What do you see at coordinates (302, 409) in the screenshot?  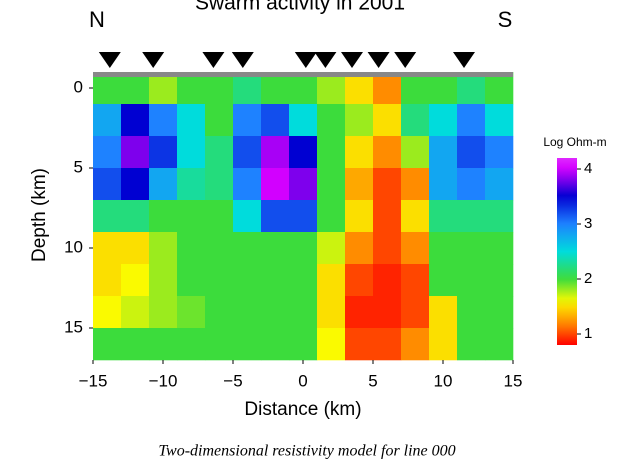 I see `x-axis-label: Distance (km)` at bounding box center [302, 409].